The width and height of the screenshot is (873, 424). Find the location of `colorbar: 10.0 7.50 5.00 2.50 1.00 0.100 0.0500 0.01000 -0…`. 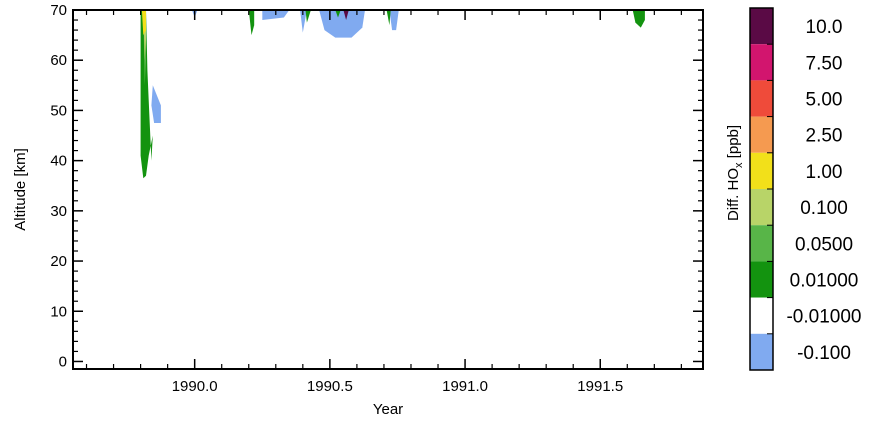

colorbar: 10.0 7.50 5.00 2.50 1.00 0.100 0.0500 0.01000 -0… is located at coordinates (805, 189).